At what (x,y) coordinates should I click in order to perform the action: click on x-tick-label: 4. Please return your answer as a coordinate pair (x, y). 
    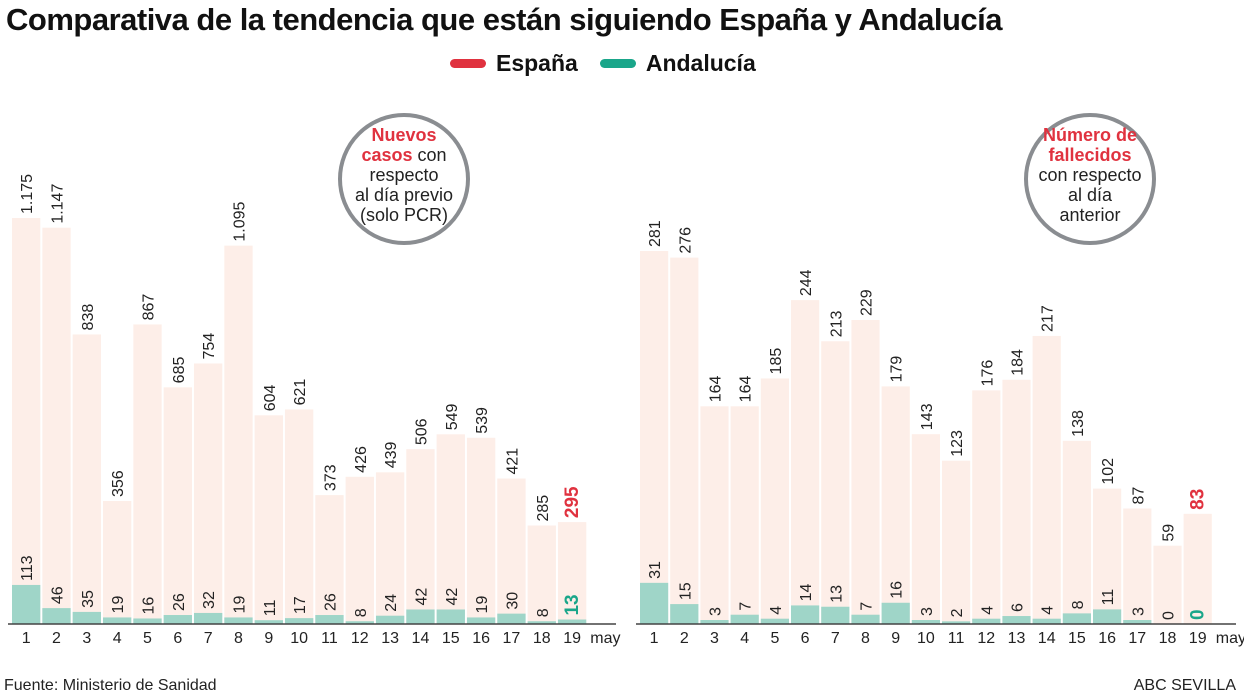
    Looking at the image, I should click on (117, 638).